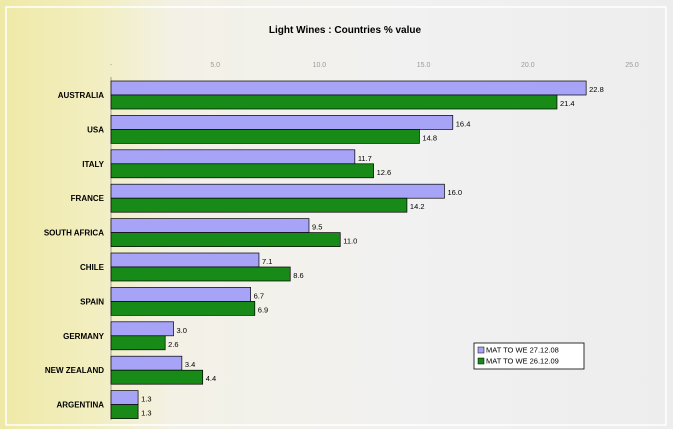 The height and width of the screenshot is (429, 673). Describe the element at coordinates (182, 330) in the screenshot. I see `data-label: 3.0` at that location.